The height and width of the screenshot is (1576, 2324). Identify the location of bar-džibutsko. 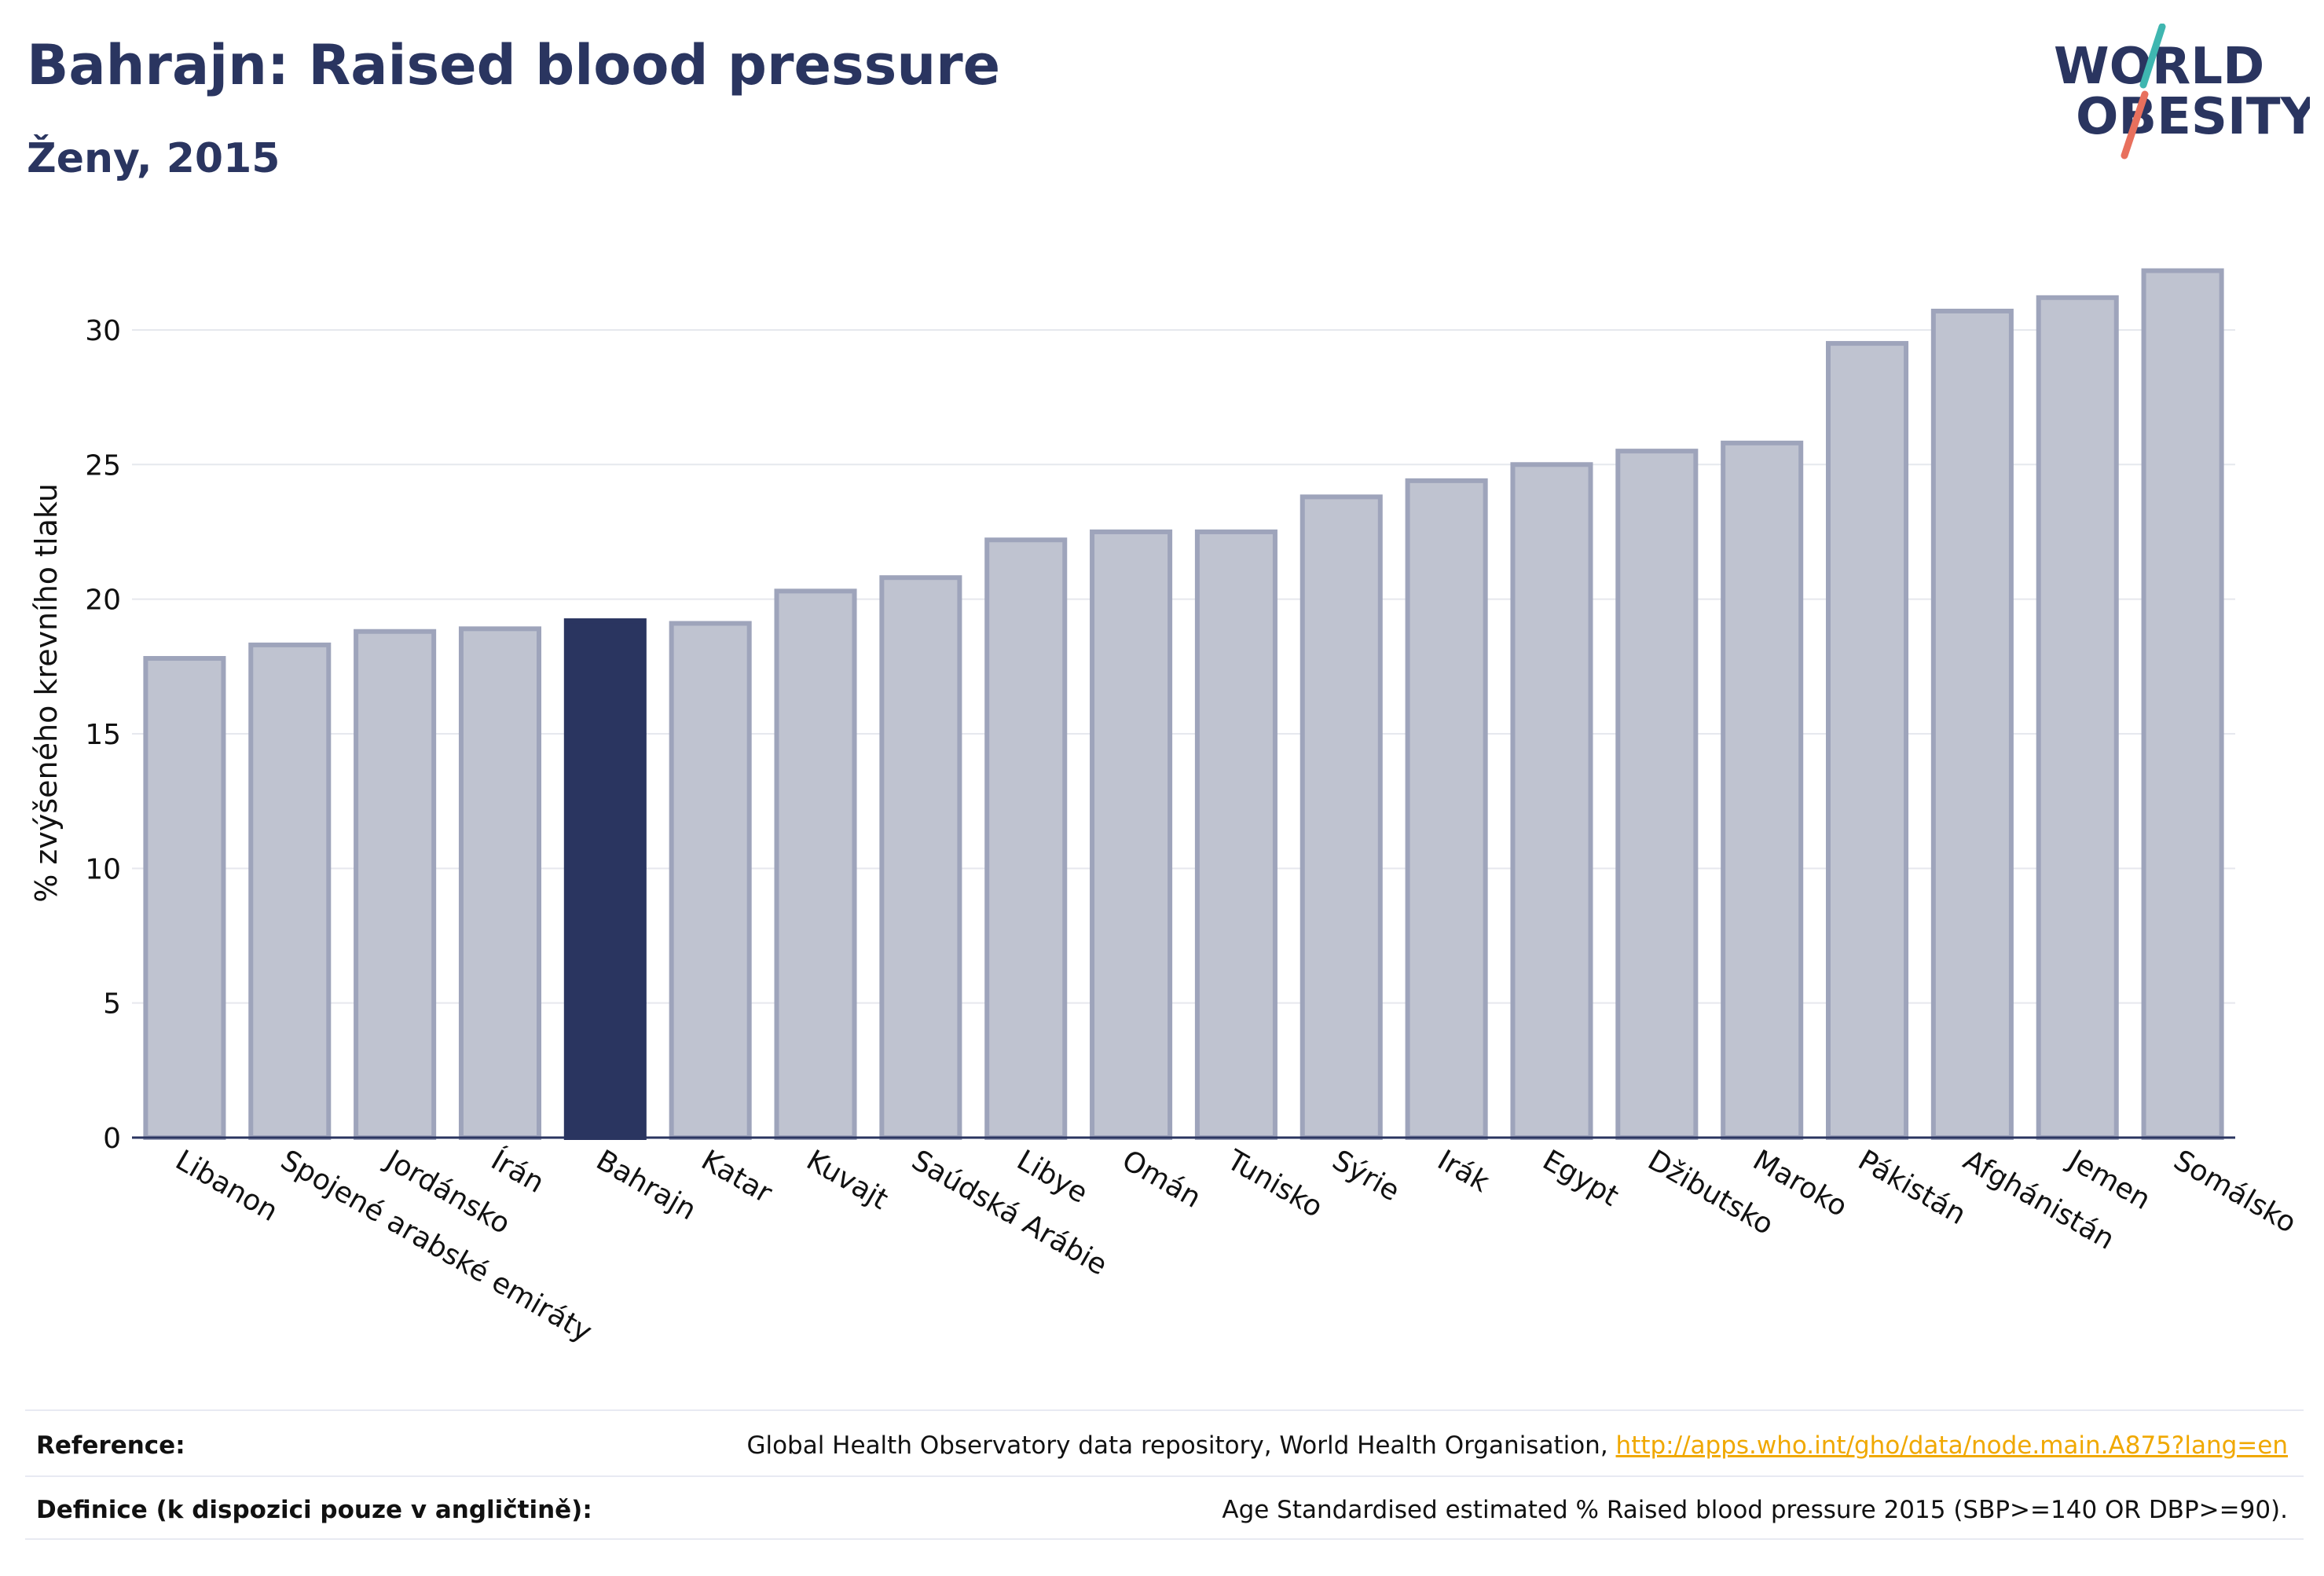
(1657, 794).